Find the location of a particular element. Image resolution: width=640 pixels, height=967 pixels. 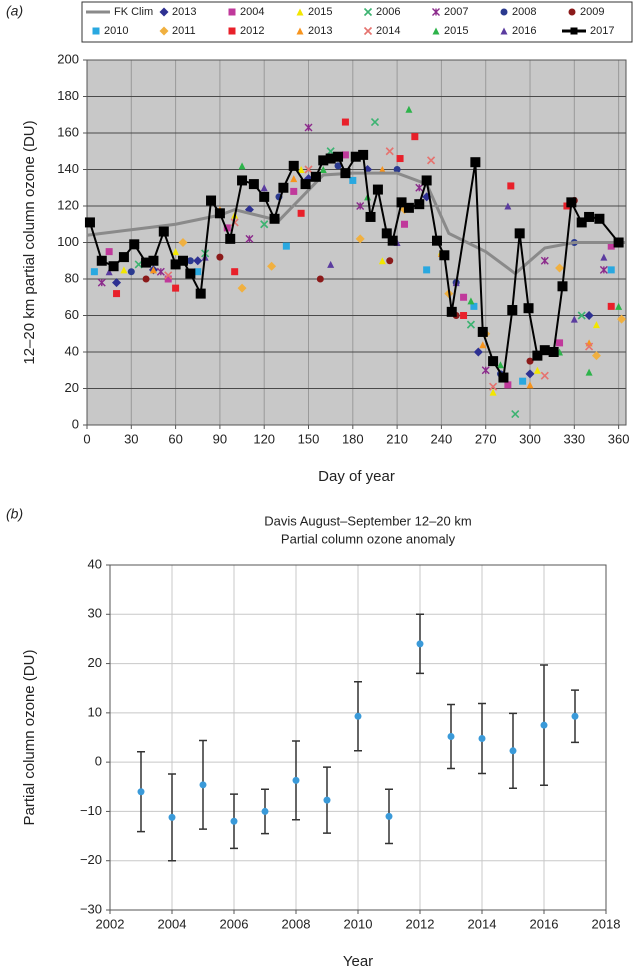

x-tick-label: 90 is located at coordinates (220, 438).